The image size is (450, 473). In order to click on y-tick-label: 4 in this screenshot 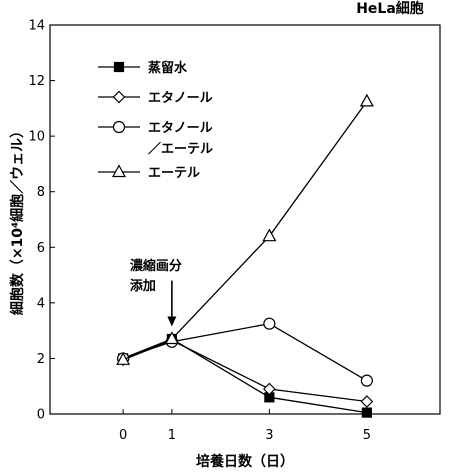, I will do `click(41, 303)`.